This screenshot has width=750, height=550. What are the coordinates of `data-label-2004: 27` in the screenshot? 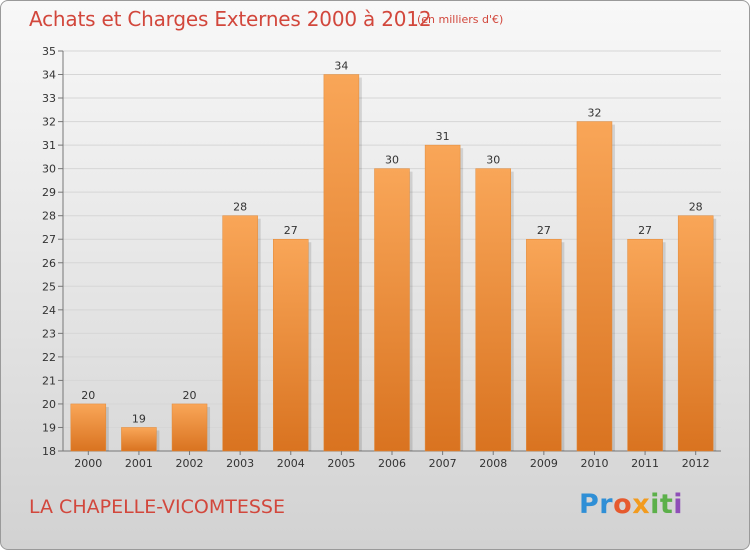 It's located at (291, 230).